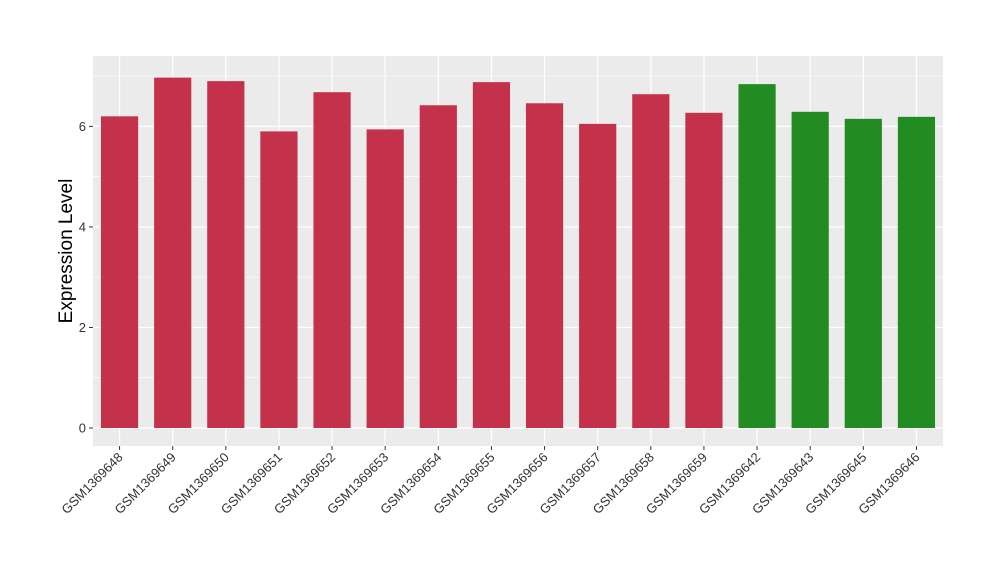  Describe the element at coordinates (863, 273) in the screenshot. I see `bar-GSM1369645` at that location.